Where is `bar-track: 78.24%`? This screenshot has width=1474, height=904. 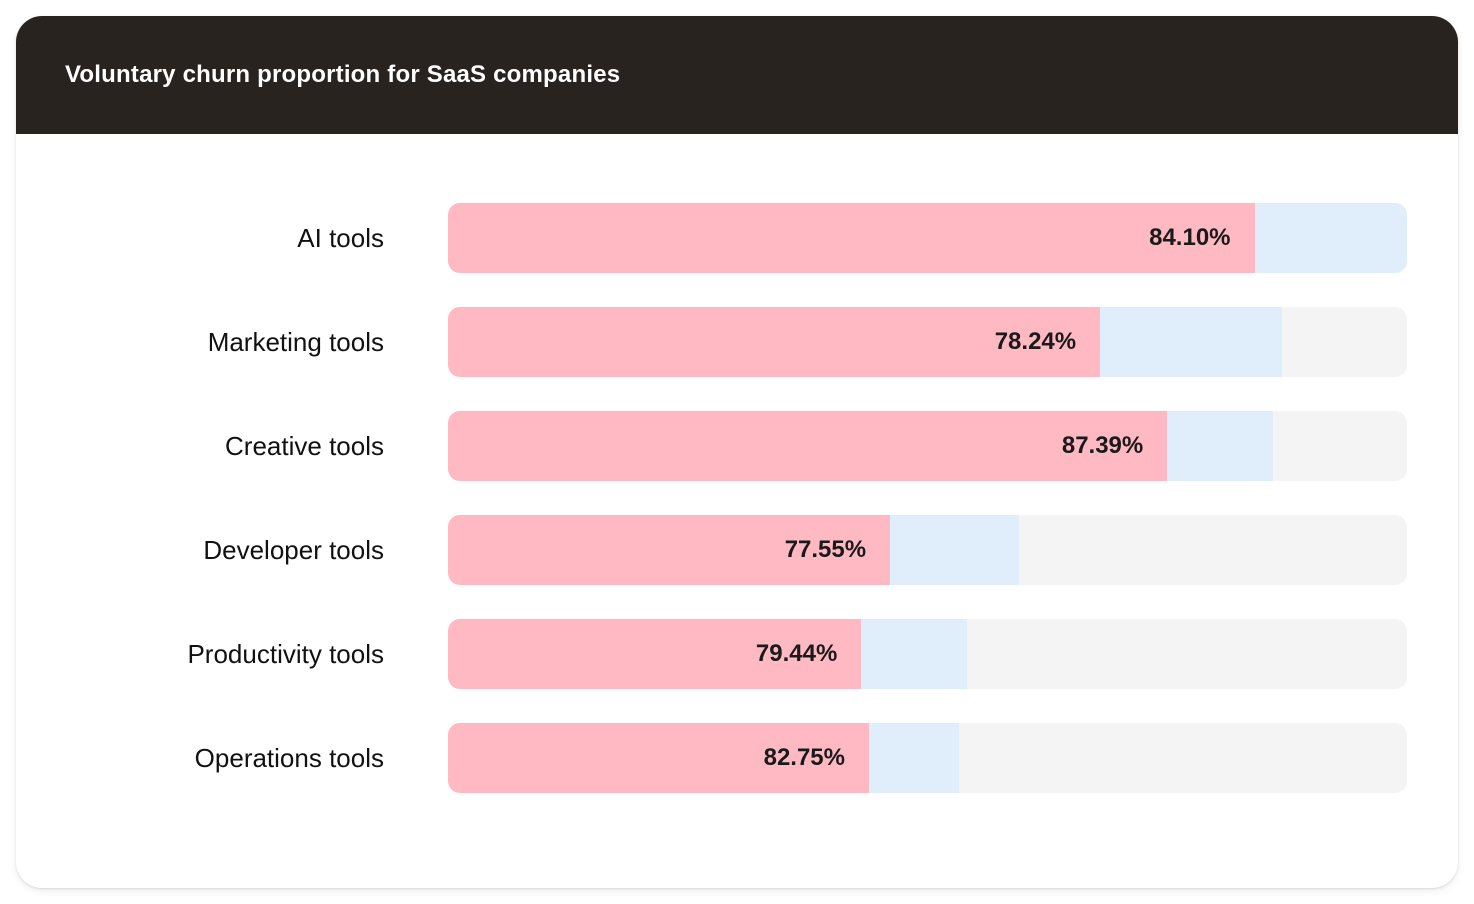 bar-track: 78.24% is located at coordinates (927, 342).